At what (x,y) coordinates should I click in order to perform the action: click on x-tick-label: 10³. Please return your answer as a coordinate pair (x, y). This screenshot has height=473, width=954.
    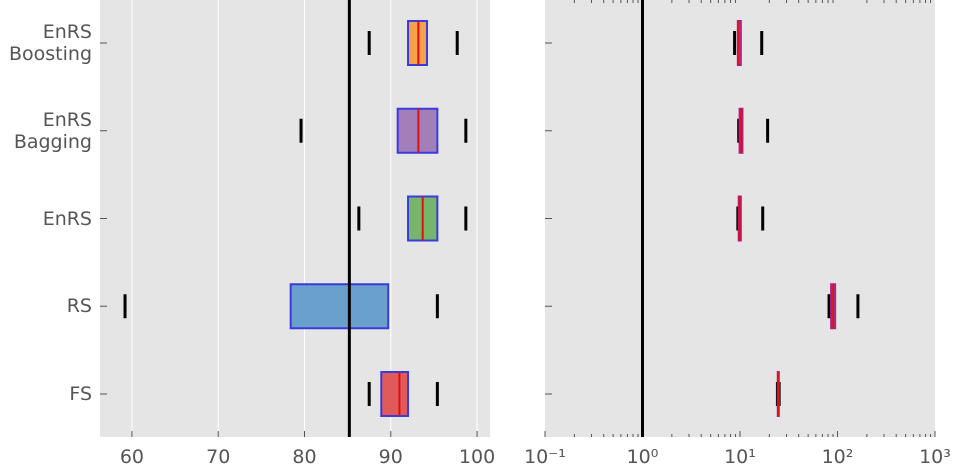
    Looking at the image, I should click on (935, 457).